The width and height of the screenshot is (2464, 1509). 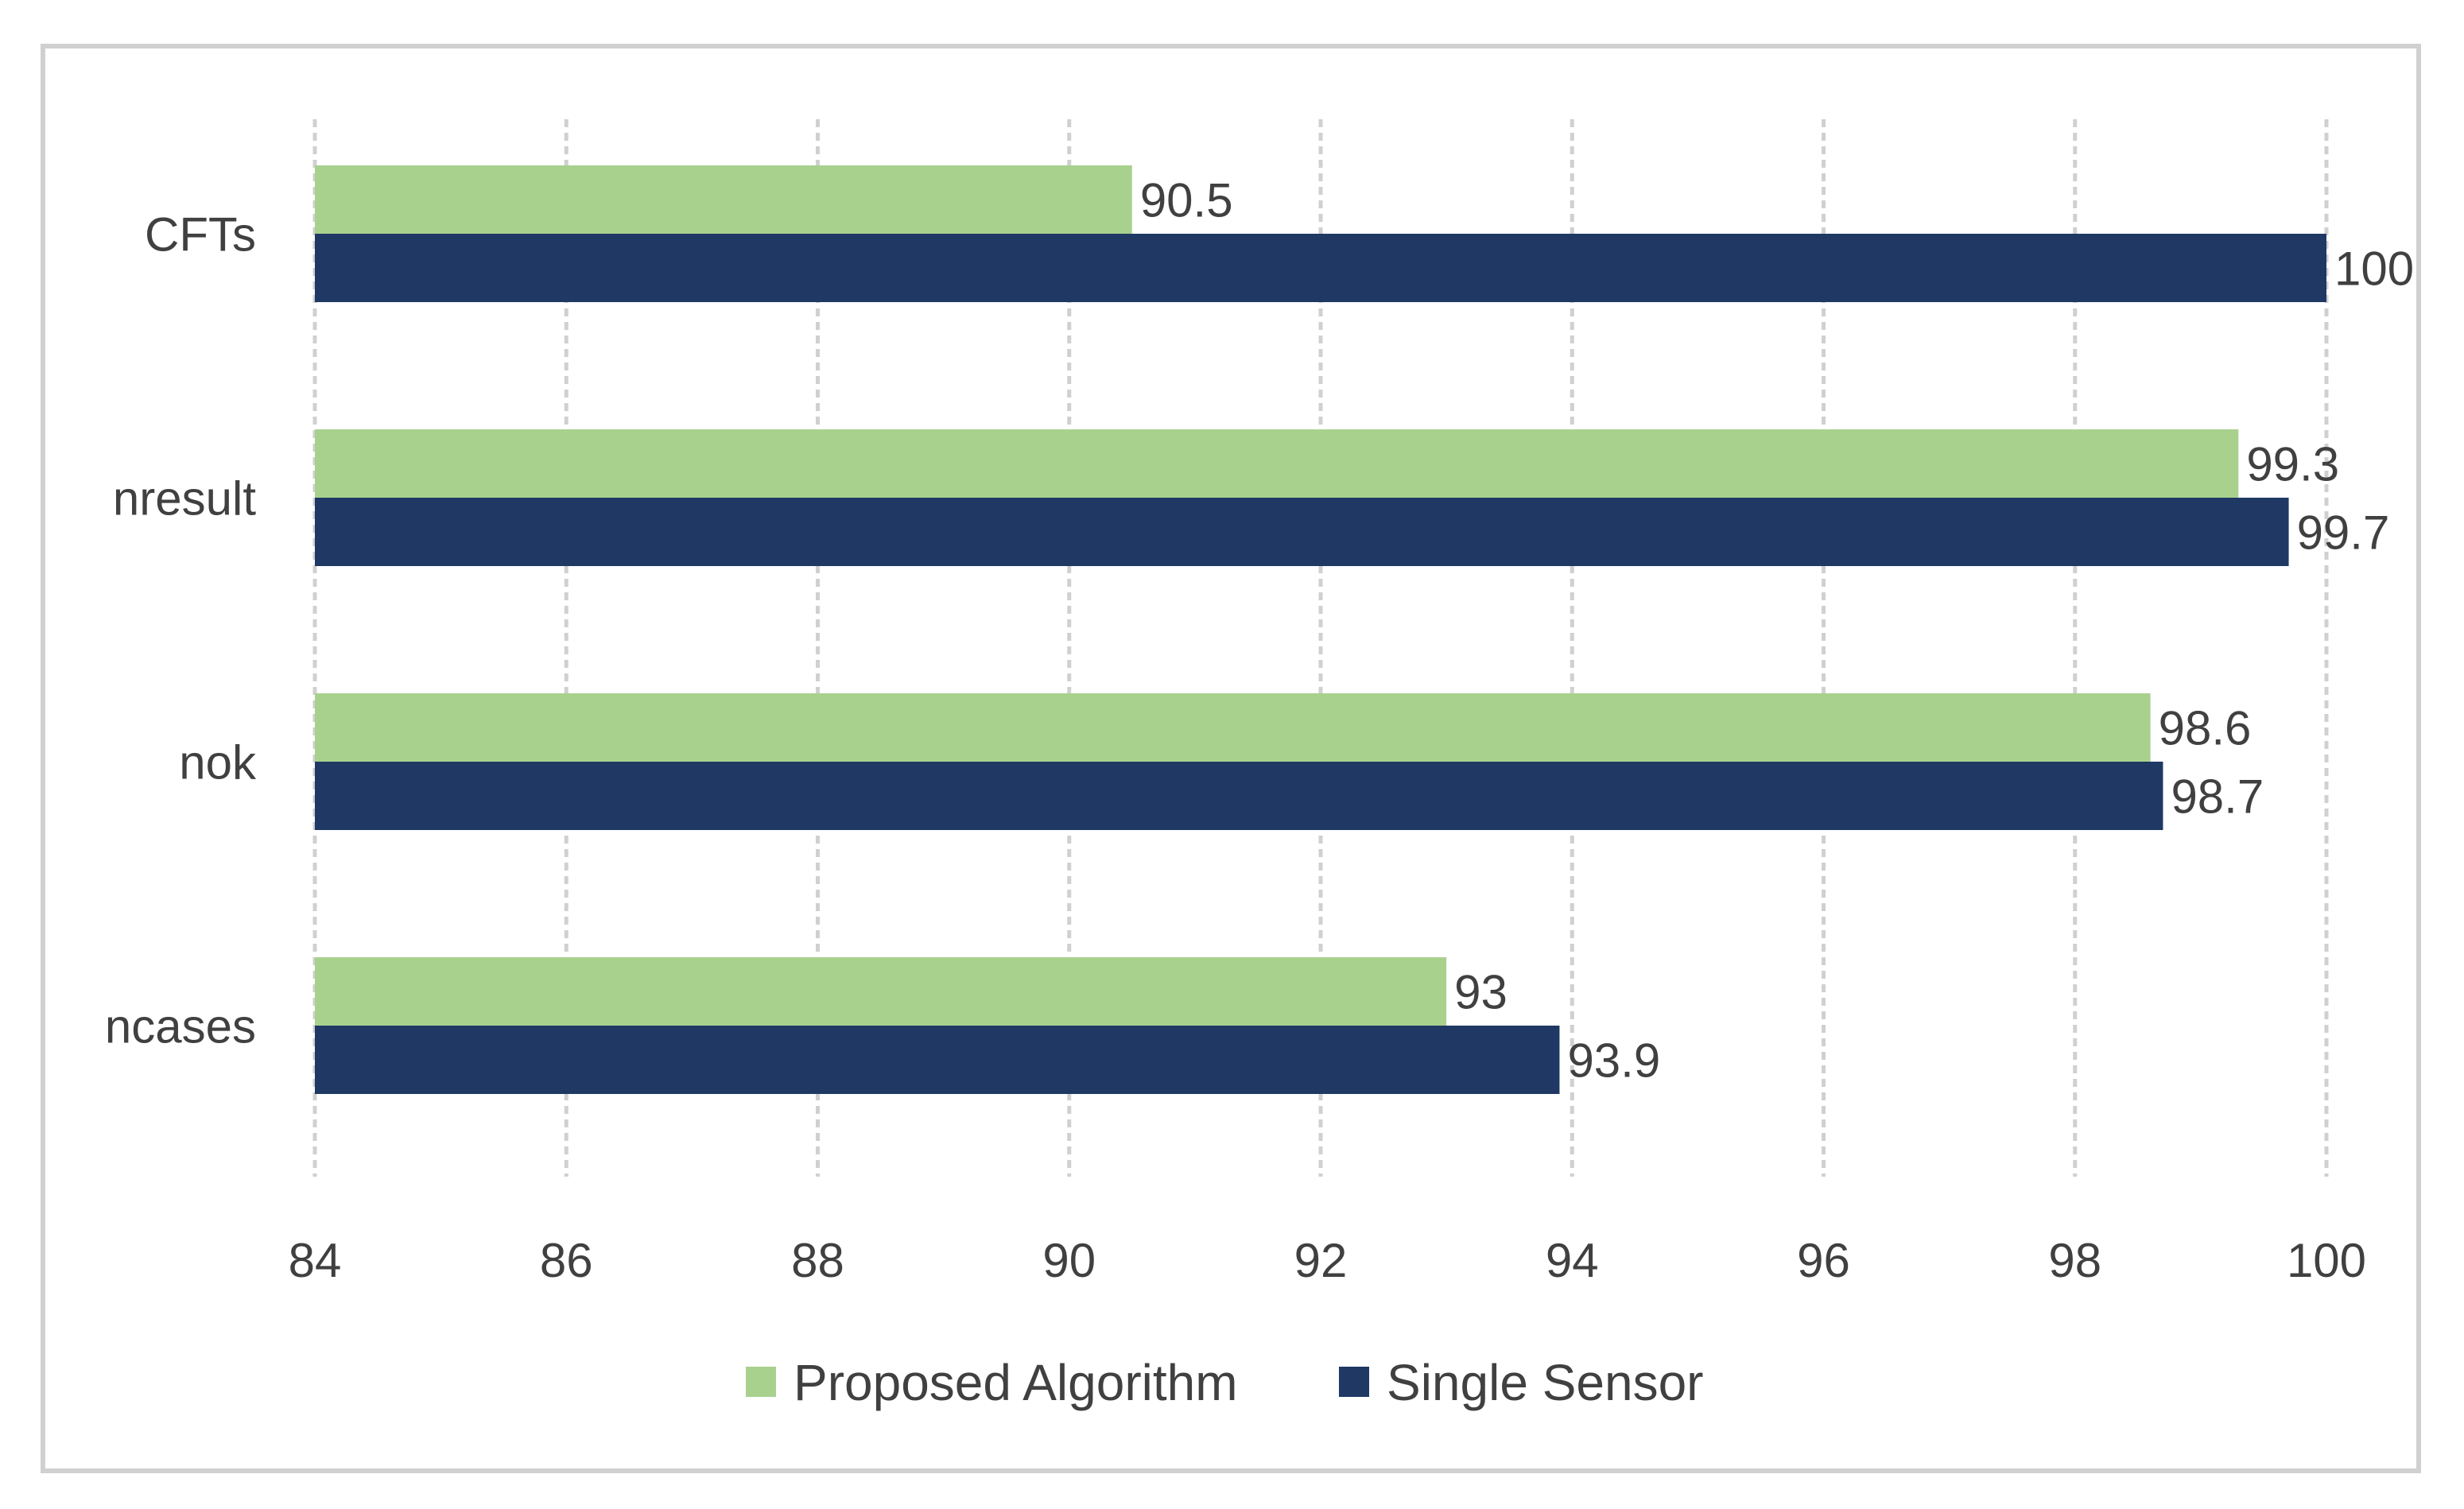 What do you see at coordinates (180, 1026) in the screenshot?
I see `category-label: ncases` at bounding box center [180, 1026].